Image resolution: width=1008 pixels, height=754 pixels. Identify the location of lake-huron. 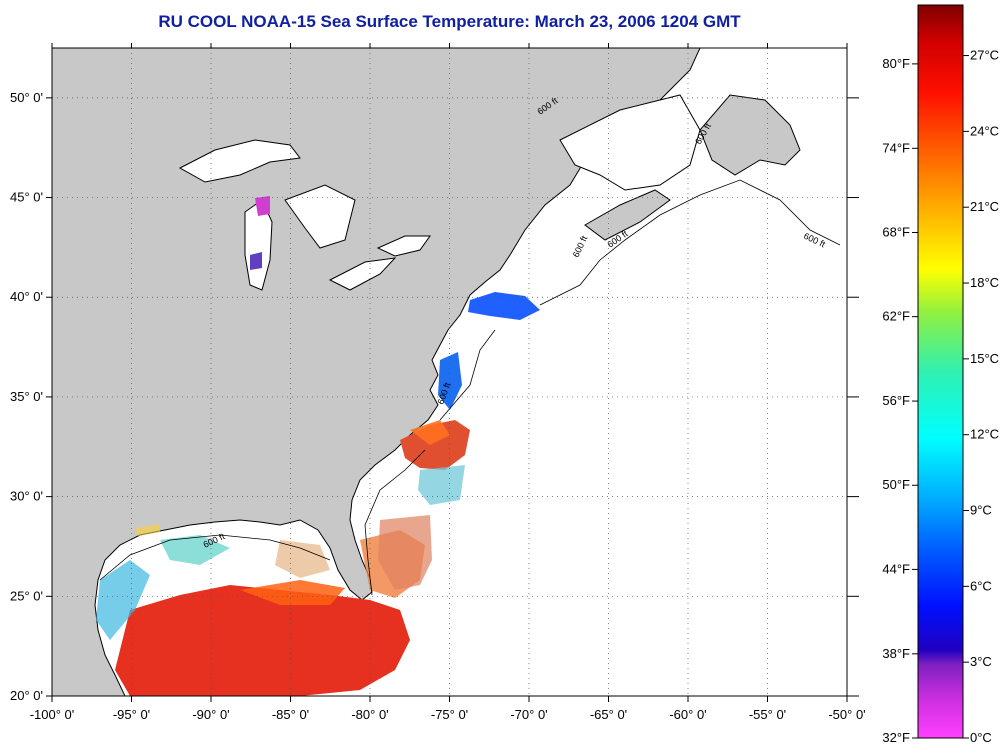
(320, 216).